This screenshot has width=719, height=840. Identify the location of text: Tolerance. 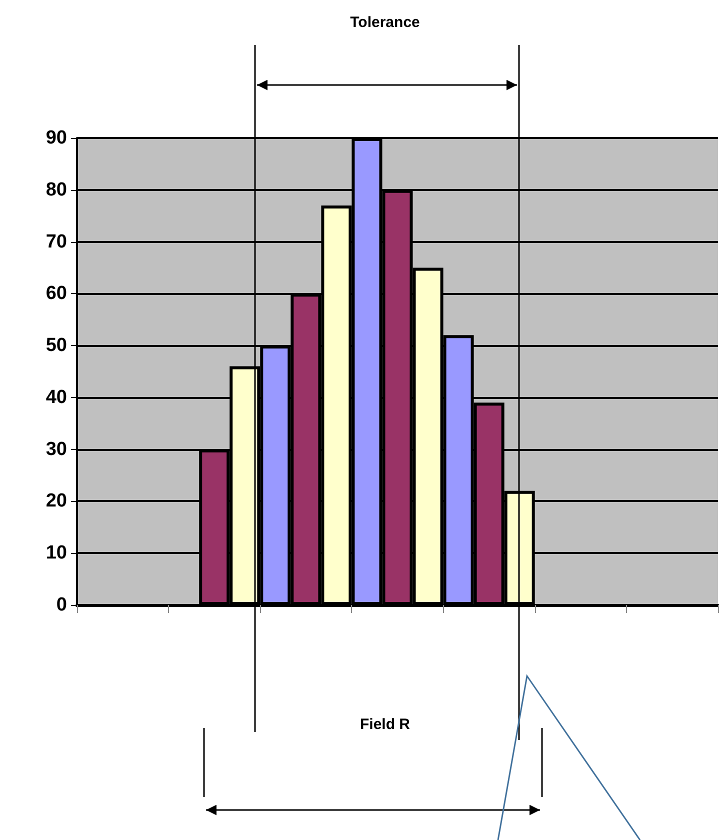
(385, 22).